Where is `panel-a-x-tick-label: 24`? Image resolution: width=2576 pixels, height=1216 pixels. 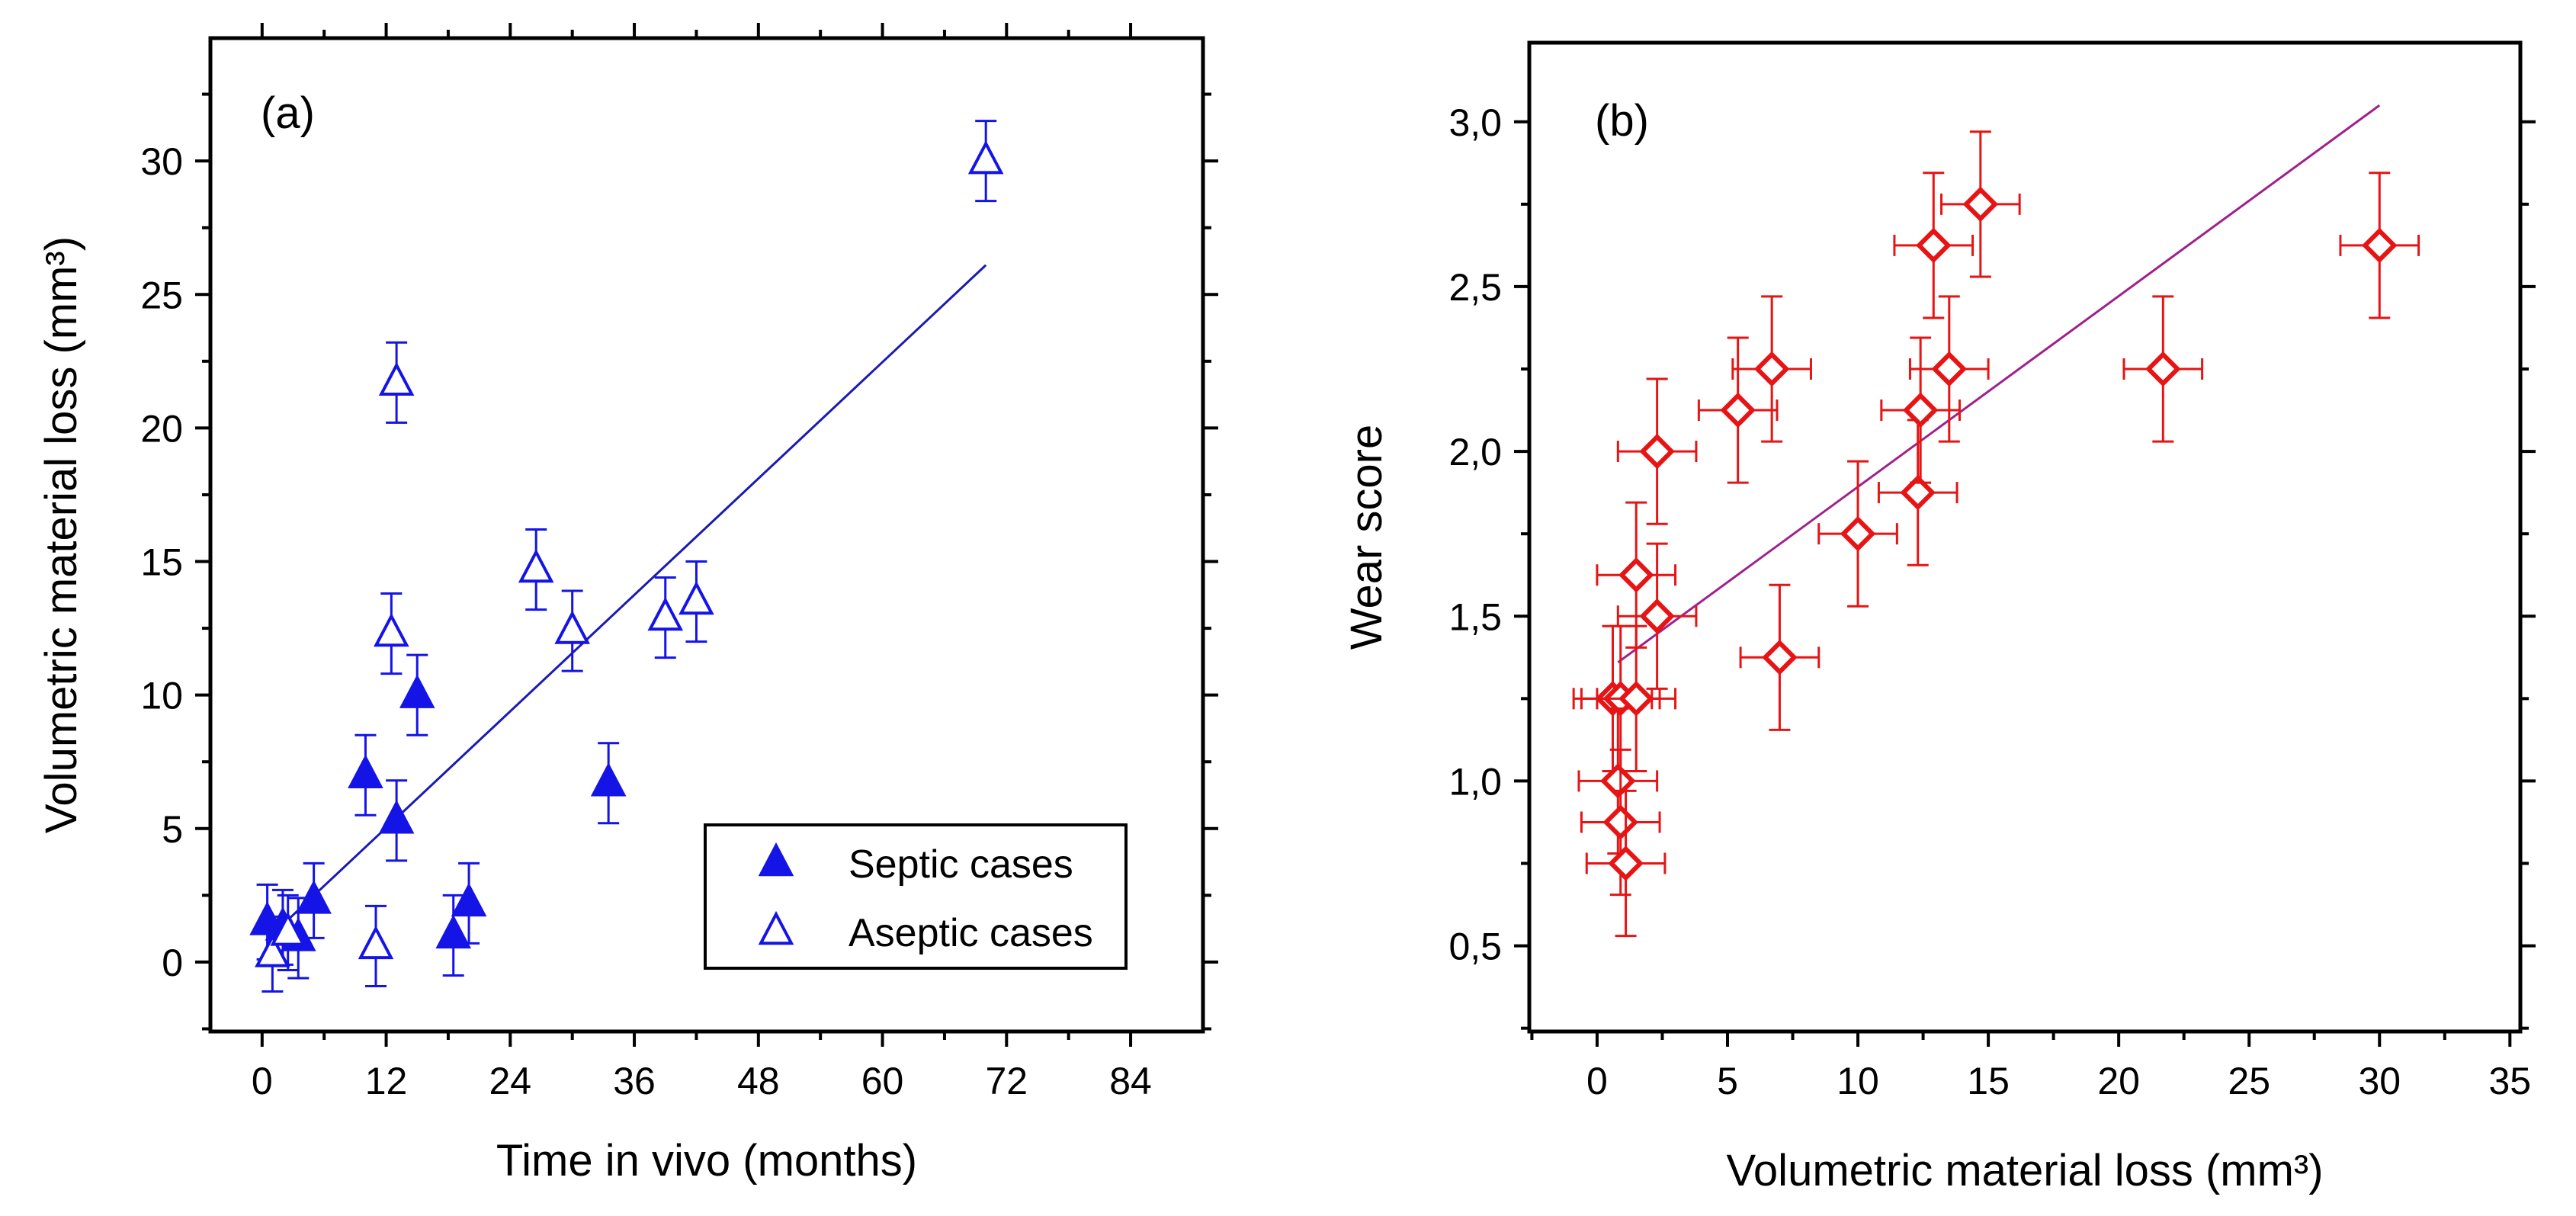 panel-a-x-tick-label: 24 is located at coordinates (510, 1081).